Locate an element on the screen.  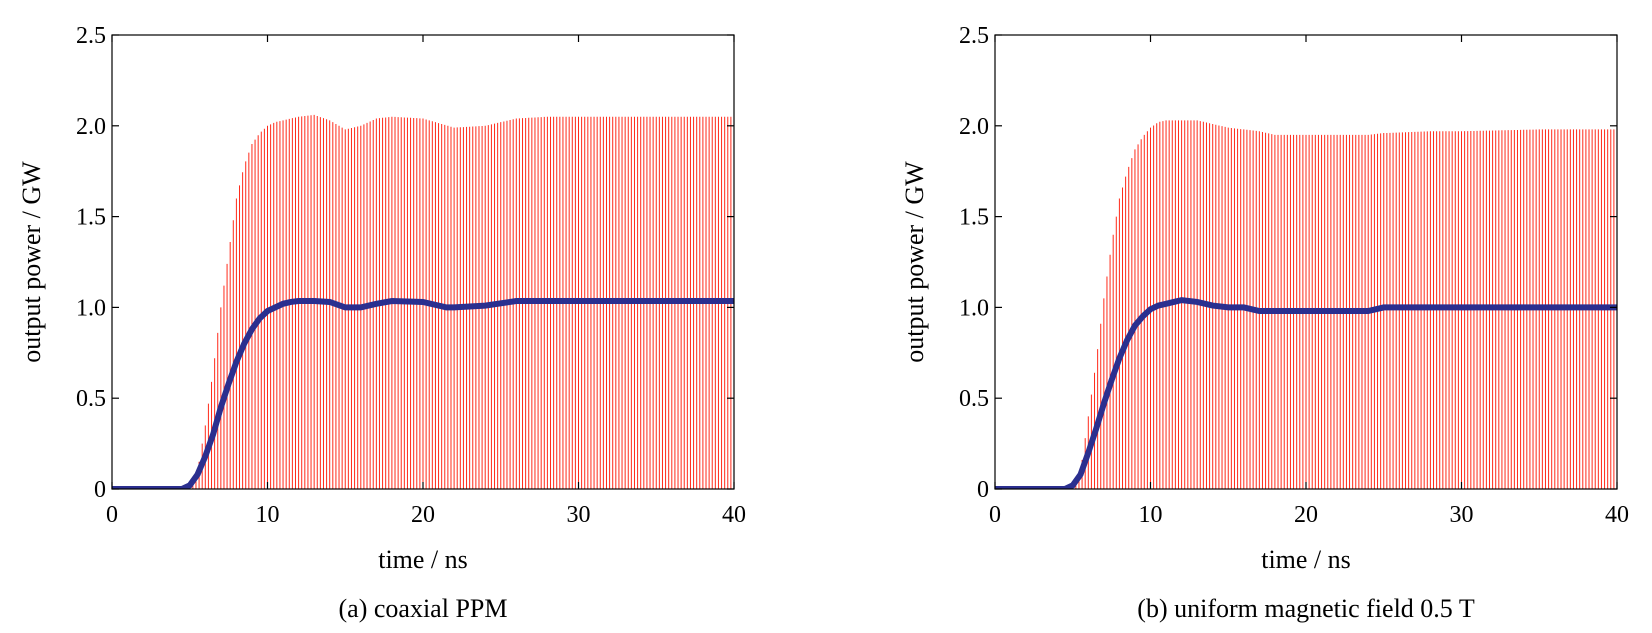
panel-caption-b: (b) uniform magnetic field 0.5 T is located at coordinates (1306, 608).